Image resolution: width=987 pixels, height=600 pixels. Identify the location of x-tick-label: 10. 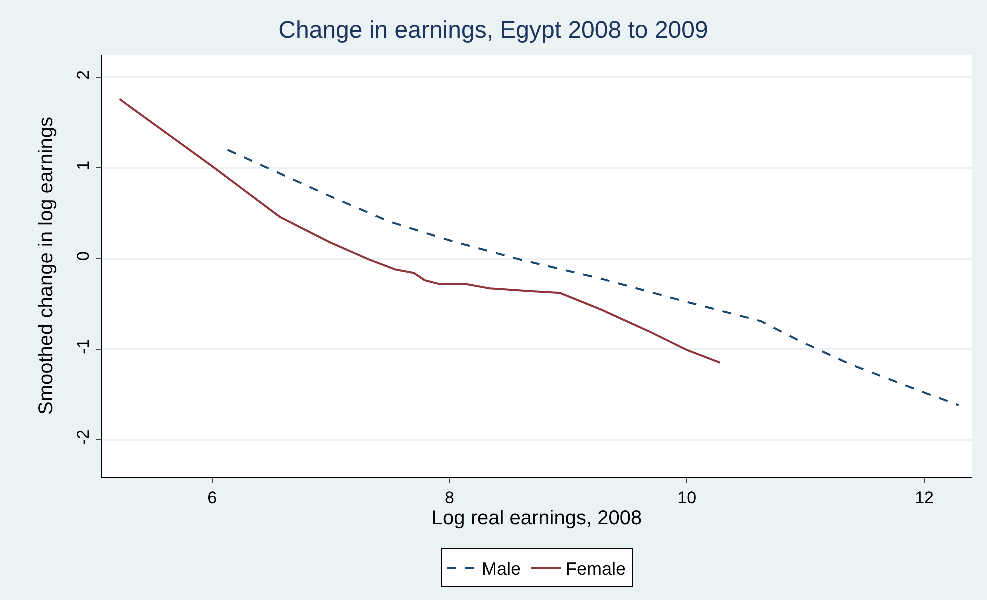
(687, 498).